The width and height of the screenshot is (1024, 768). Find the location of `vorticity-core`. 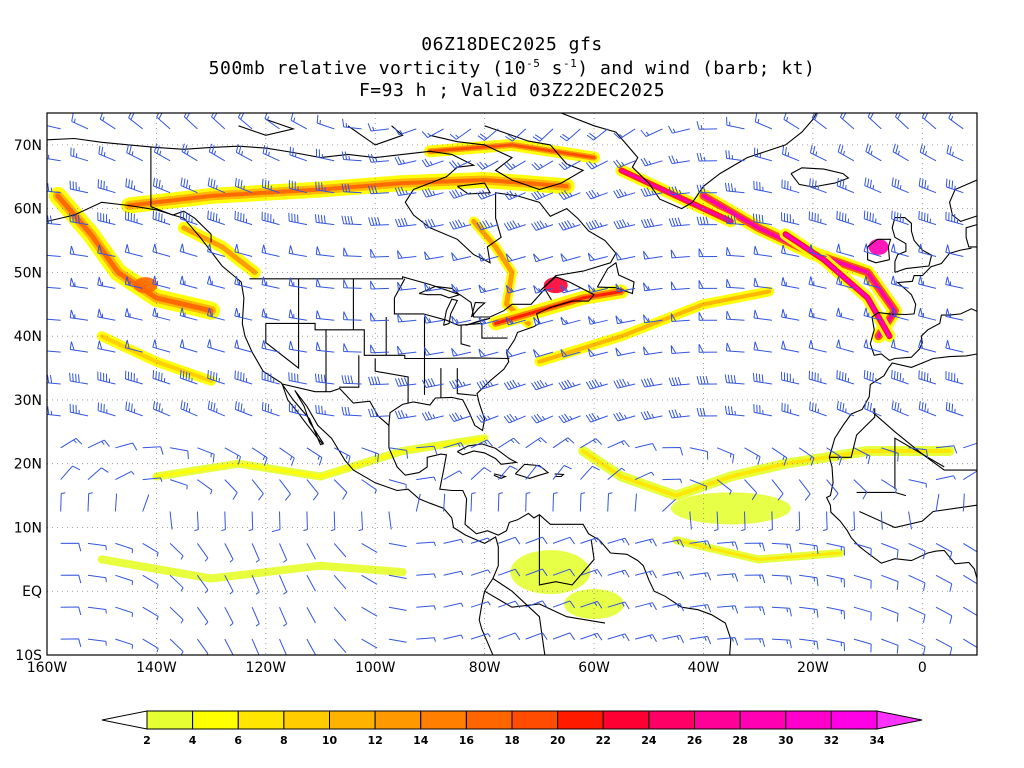

vorticity-core is located at coordinates (878, 246).